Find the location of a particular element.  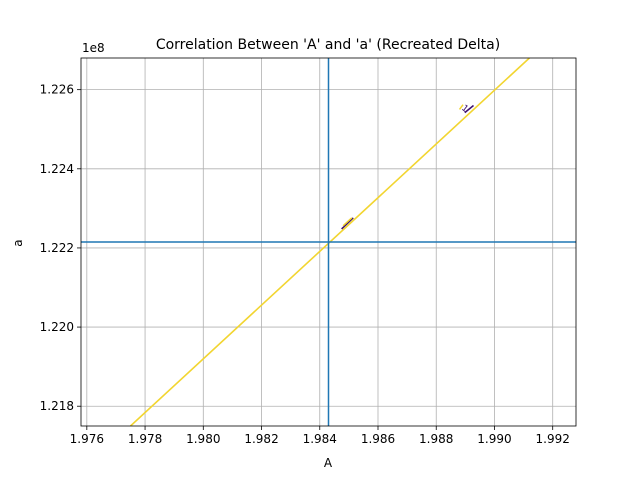

contour-label: 1 is located at coordinates (464, 108).